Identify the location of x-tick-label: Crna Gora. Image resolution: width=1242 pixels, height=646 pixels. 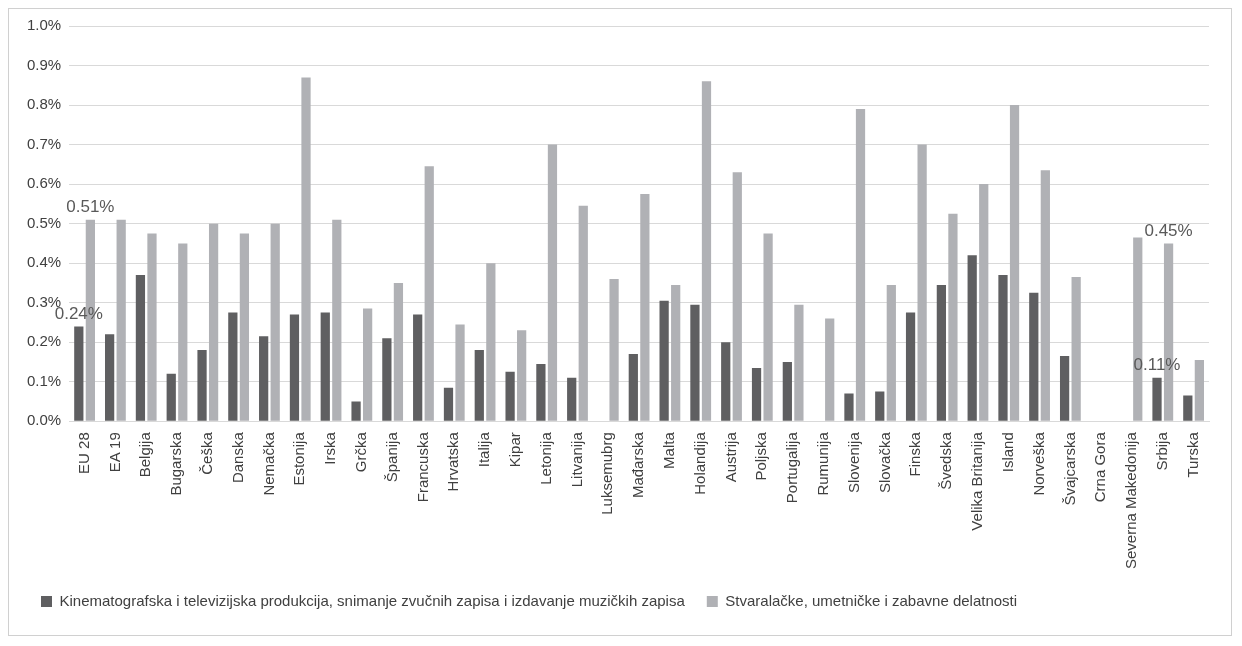
(1100, 467).